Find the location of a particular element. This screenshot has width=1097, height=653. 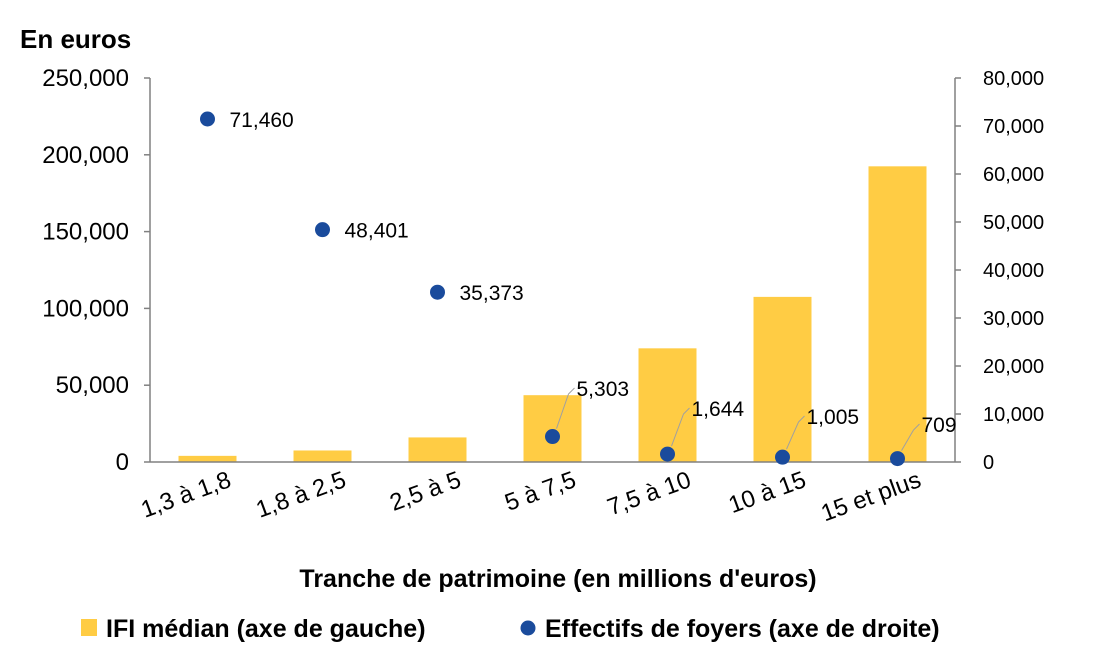

right-tick-label: 40,000 is located at coordinates (1013, 271).